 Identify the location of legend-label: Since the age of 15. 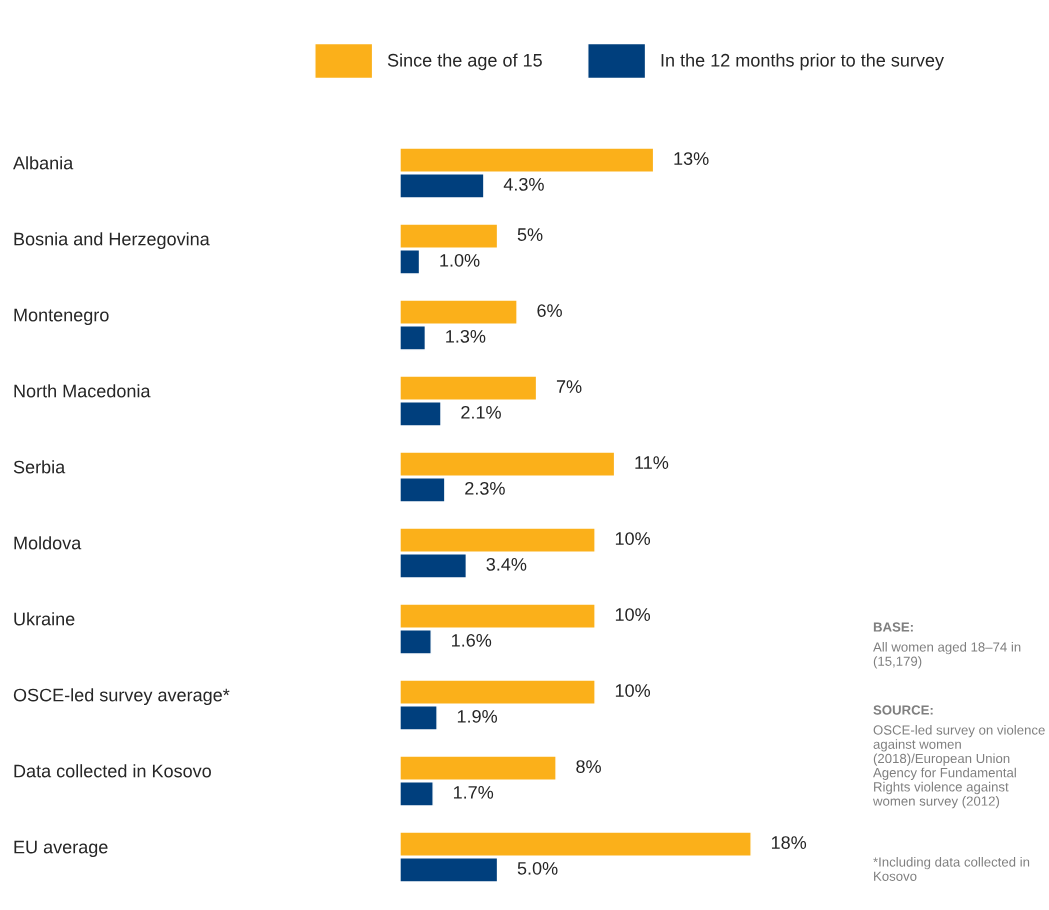
(464, 62).